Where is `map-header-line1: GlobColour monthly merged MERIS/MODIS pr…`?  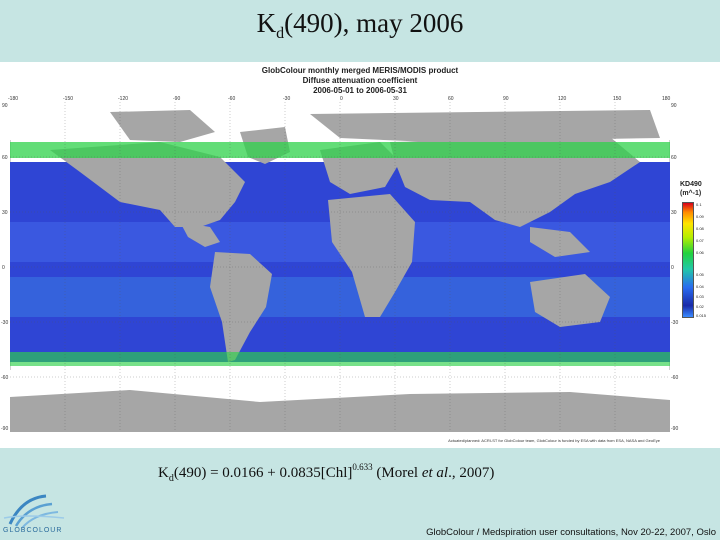
map-header-line1: GlobColour monthly merged MERIS/MODIS pr… is located at coordinates (360, 70).